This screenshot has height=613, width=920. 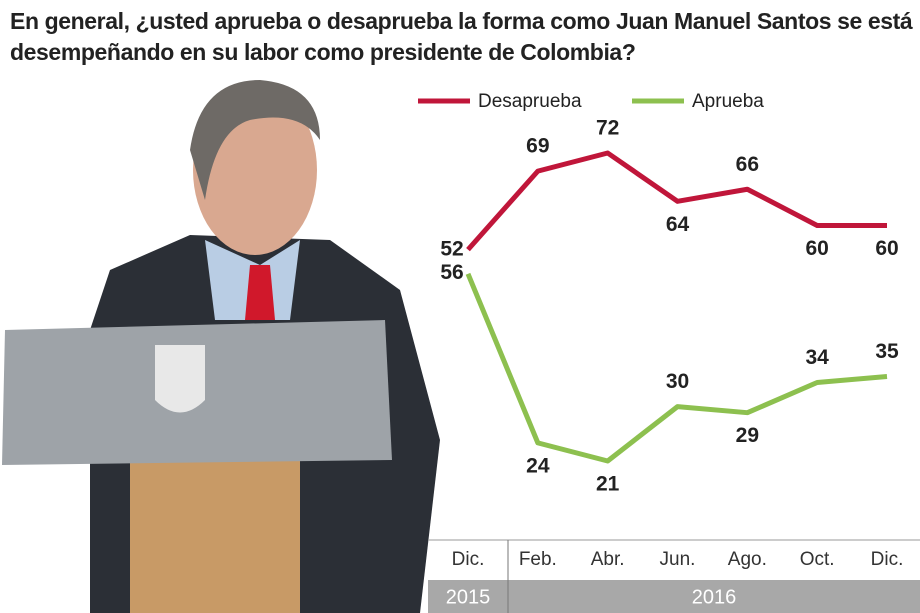 I want to click on data-label: 34, so click(x=817, y=357).